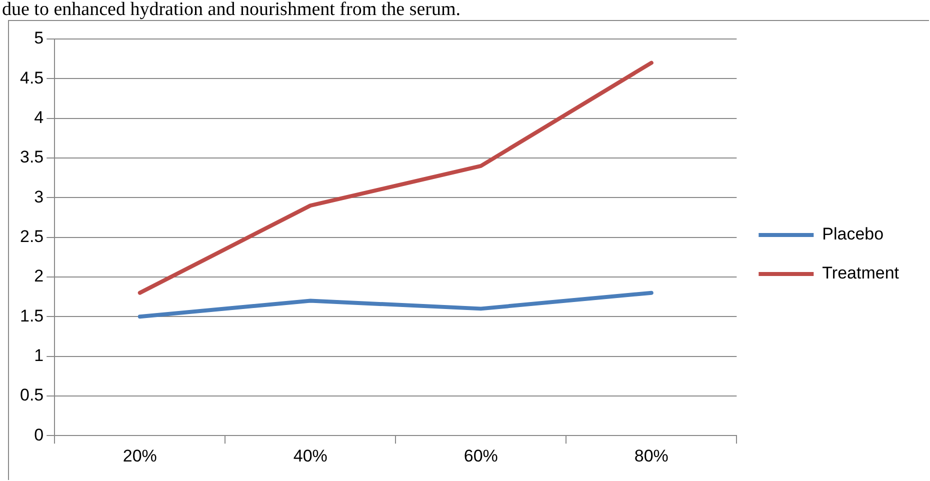  What do you see at coordinates (32, 78) in the screenshot?
I see `y-tick-label: 4.5` at bounding box center [32, 78].